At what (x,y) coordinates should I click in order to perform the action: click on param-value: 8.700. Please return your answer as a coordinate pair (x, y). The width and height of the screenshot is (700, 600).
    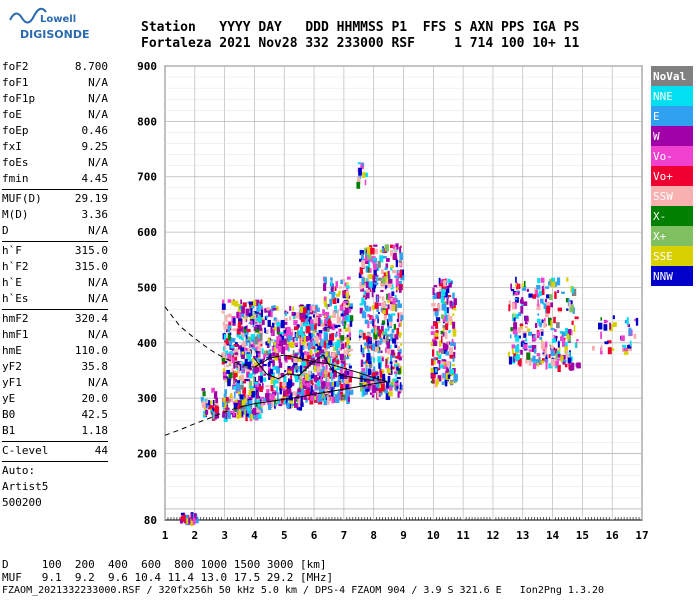
    Looking at the image, I should click on (91, 66).